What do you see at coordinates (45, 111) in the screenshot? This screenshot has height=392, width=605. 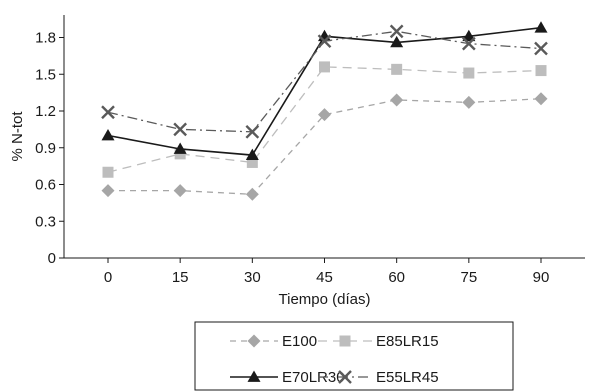 I see `y-tick-label: 1.2` at bounding box center [45, 111].